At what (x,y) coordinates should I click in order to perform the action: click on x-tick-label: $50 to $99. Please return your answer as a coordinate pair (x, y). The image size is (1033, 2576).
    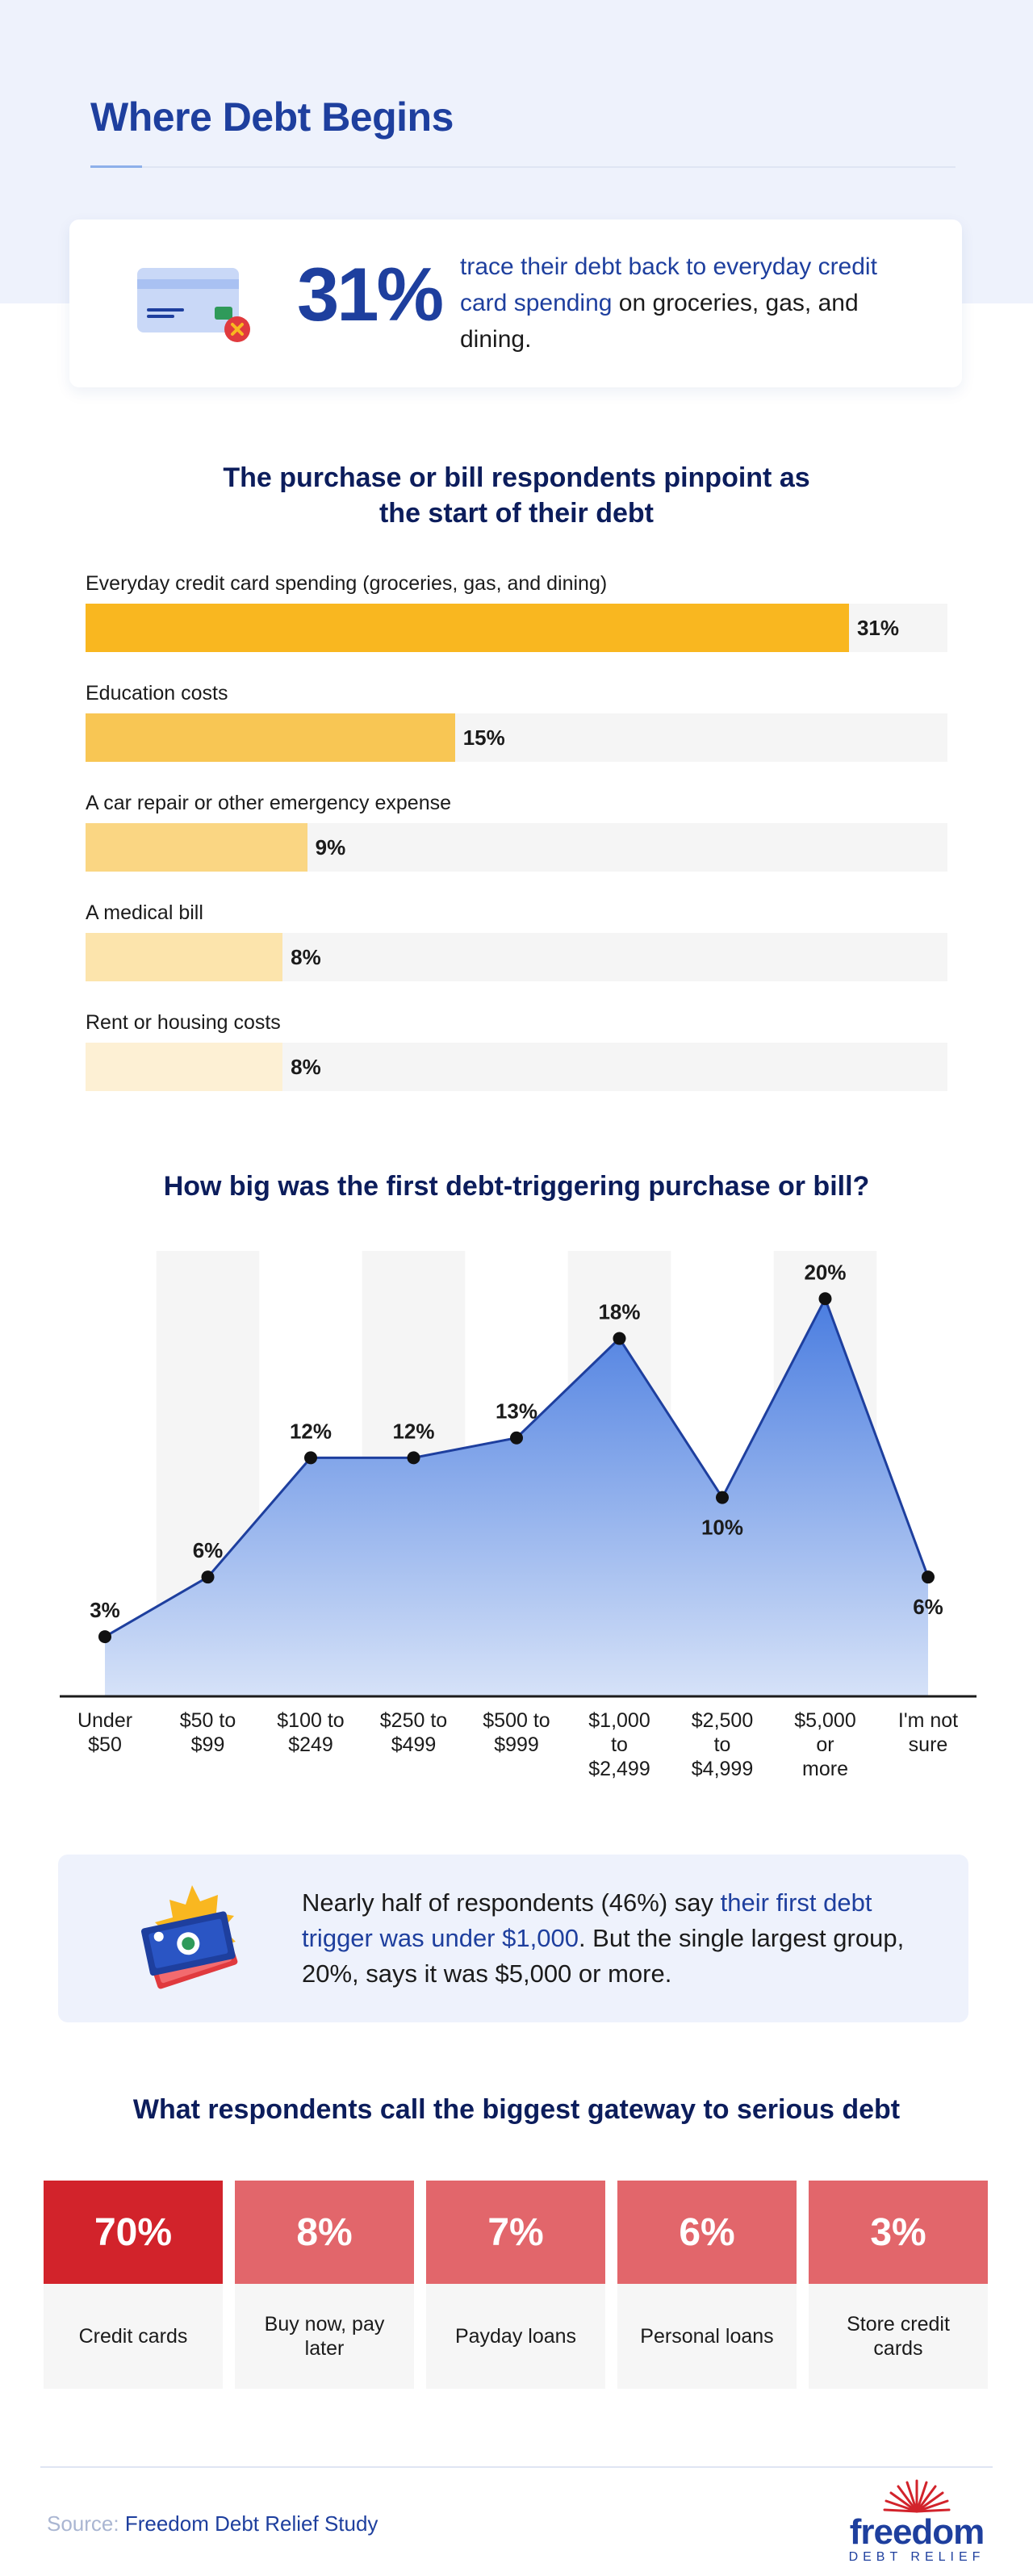
    Looking at the image, I should click on (208, 1732).